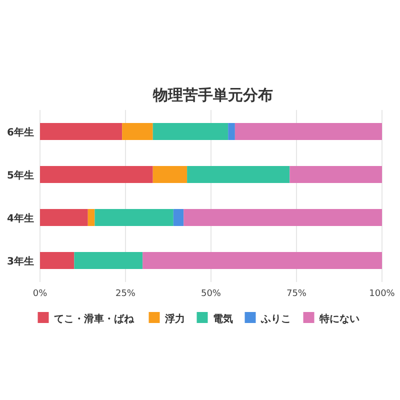 Image resolution: width=400 pixels, height=400 pixels. What do you see at coordinates (296, 294) in the screenshot?
I see `x-tick-label: 75%` at bounding box center [296, 294].